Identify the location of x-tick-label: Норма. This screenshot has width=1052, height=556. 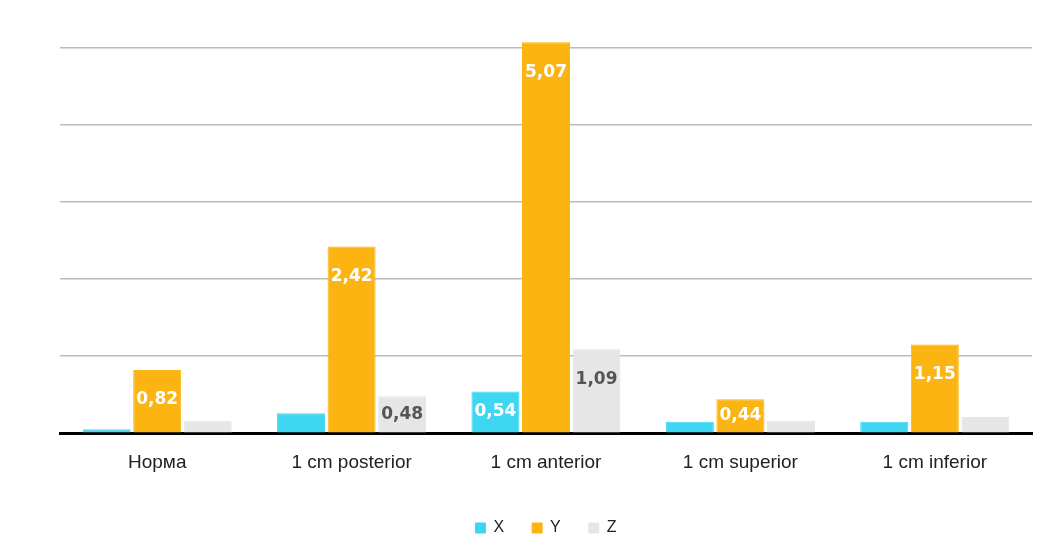
(157, 461).